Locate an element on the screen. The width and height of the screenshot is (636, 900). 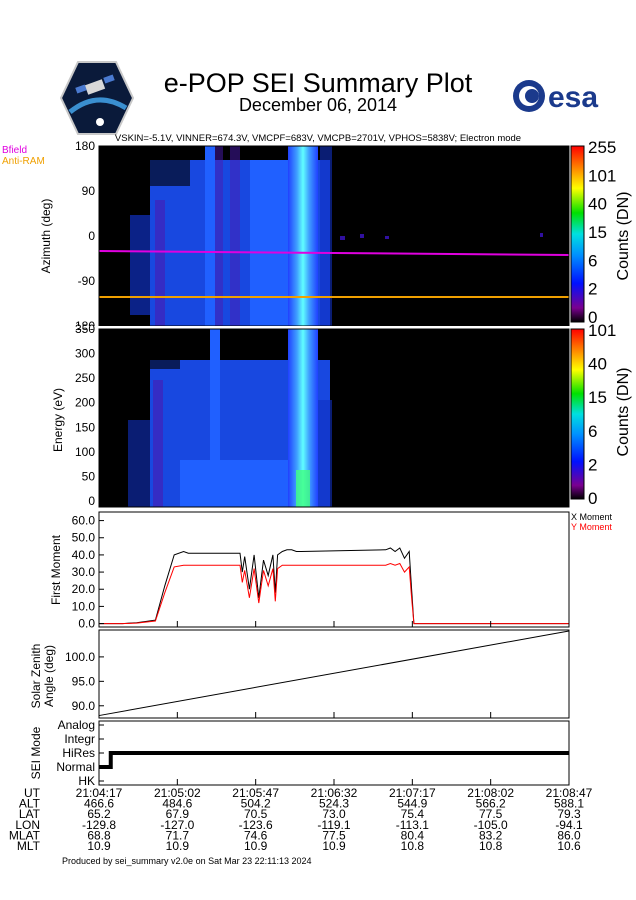
energy-ytick-label: 200 is located at coordinates (85, 403).